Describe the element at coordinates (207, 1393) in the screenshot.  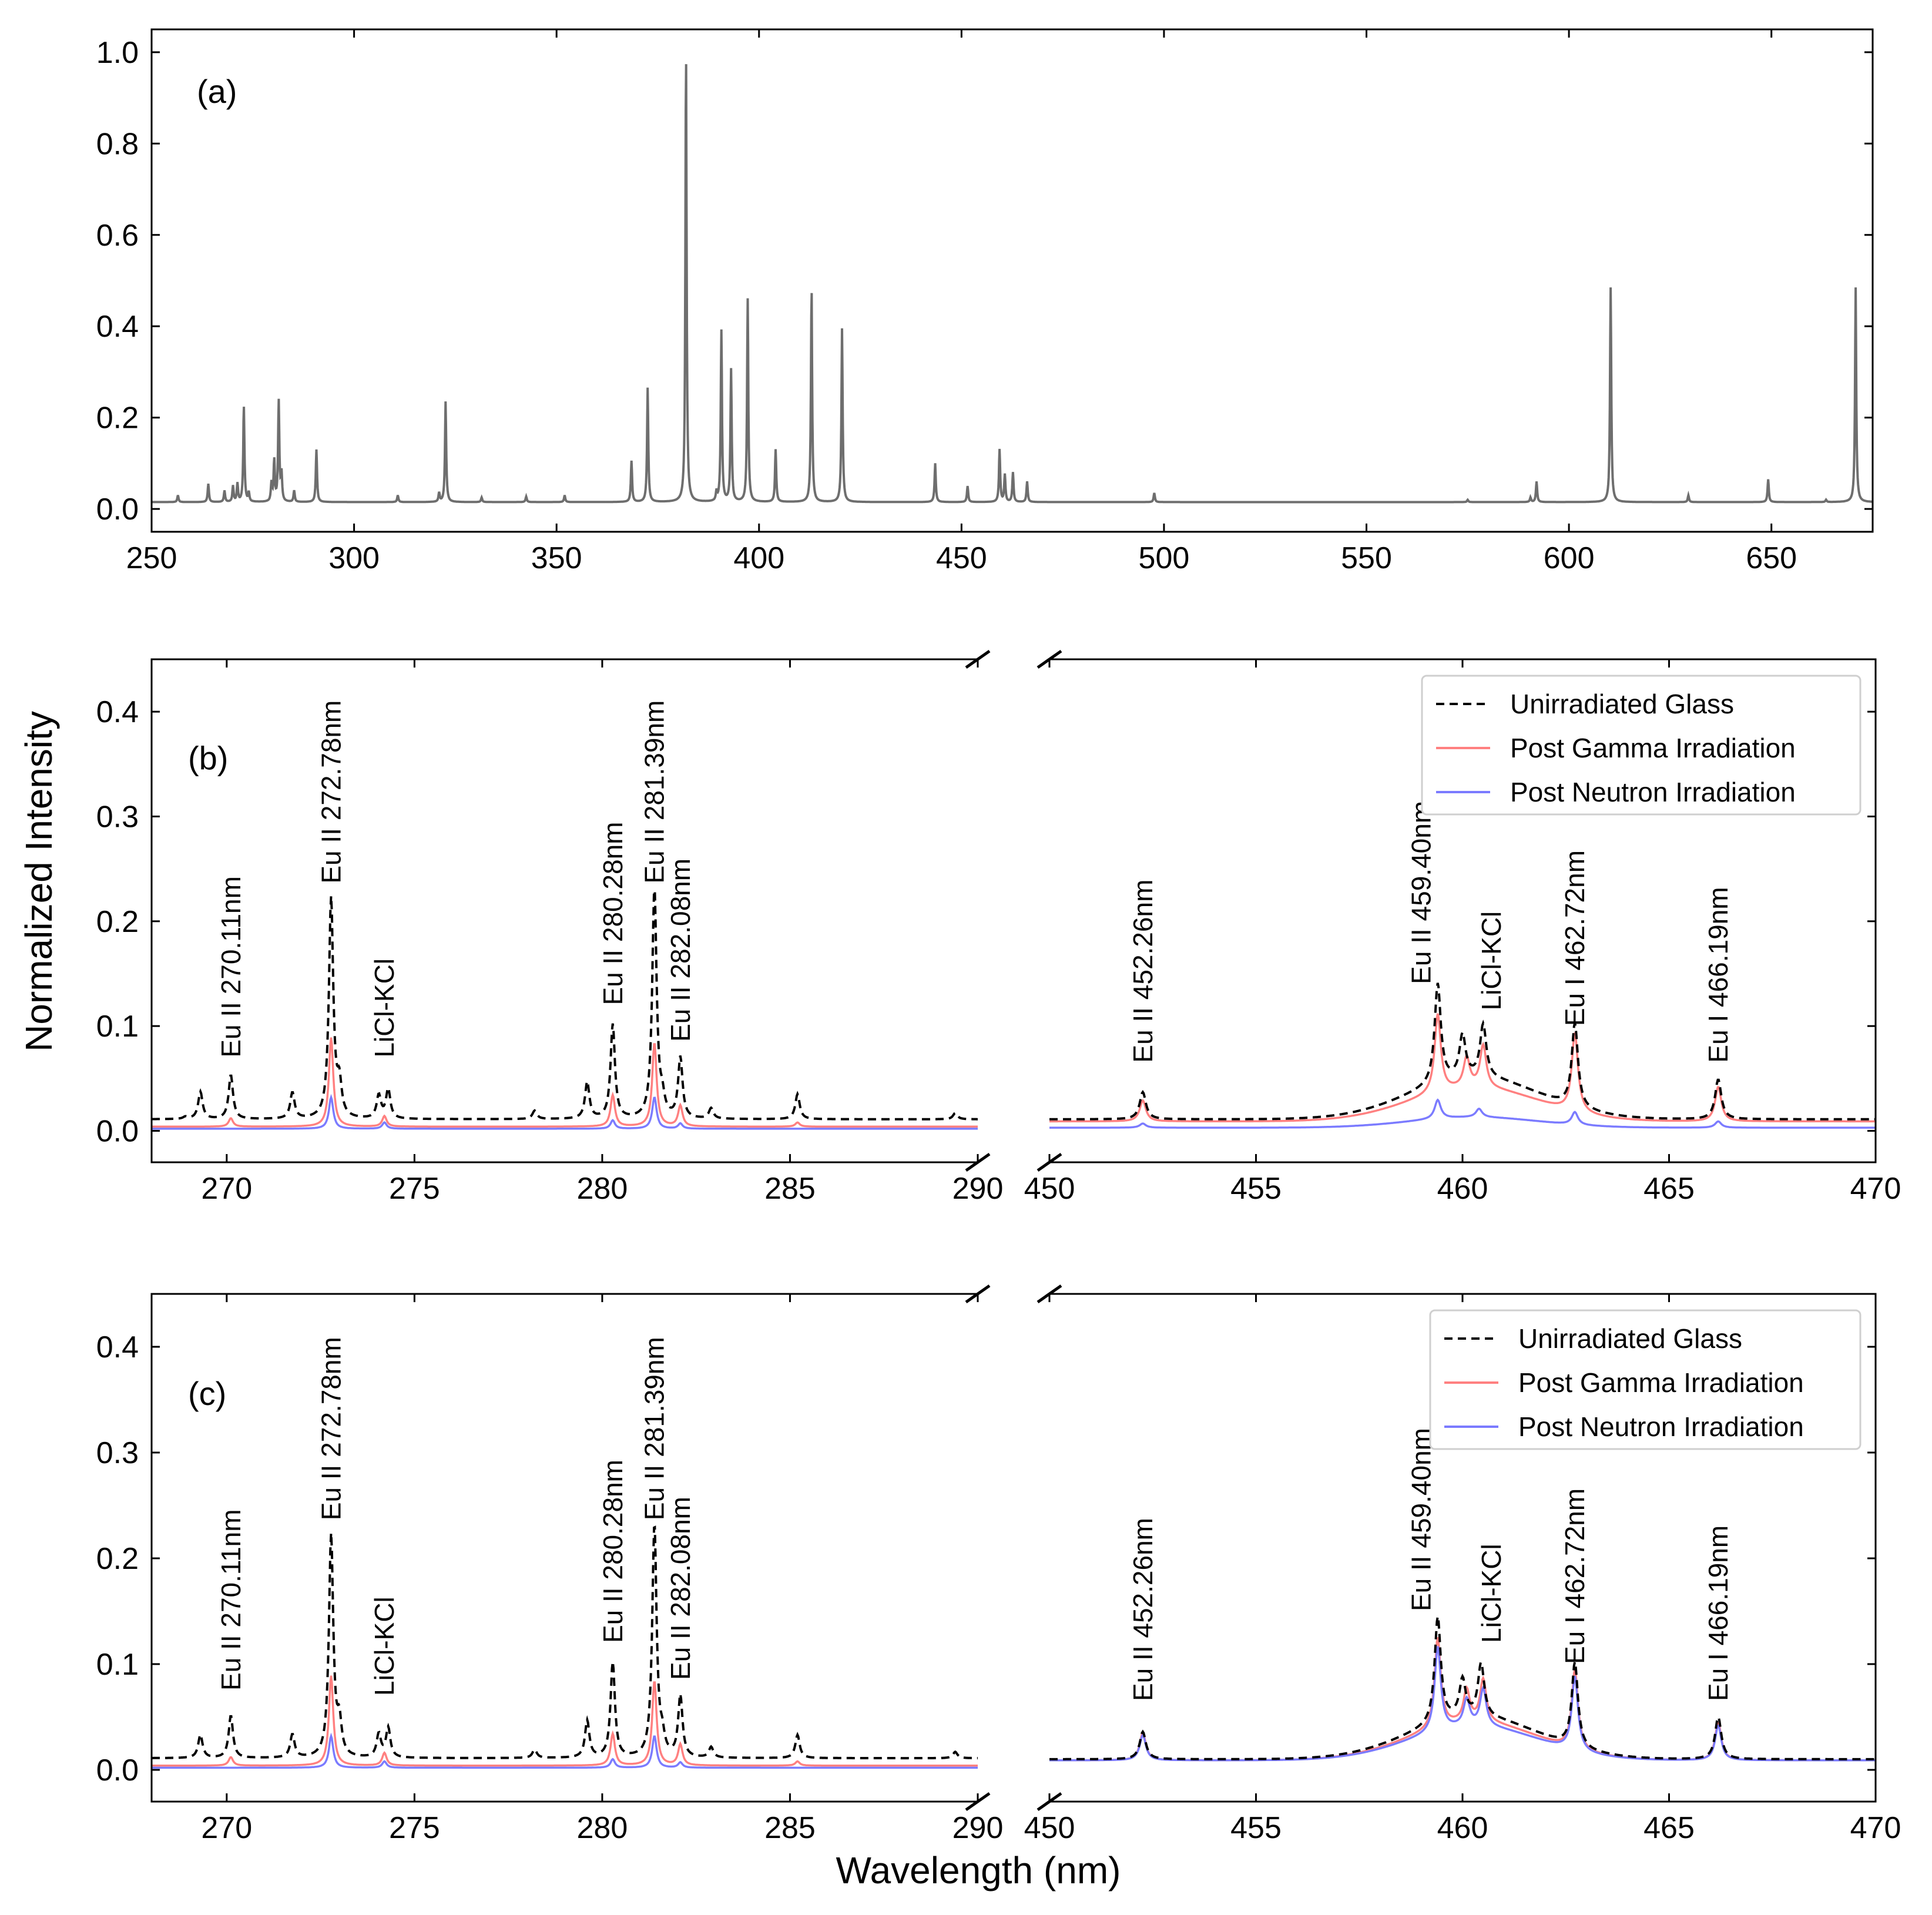
I see `panel-label: (c)` at that location.